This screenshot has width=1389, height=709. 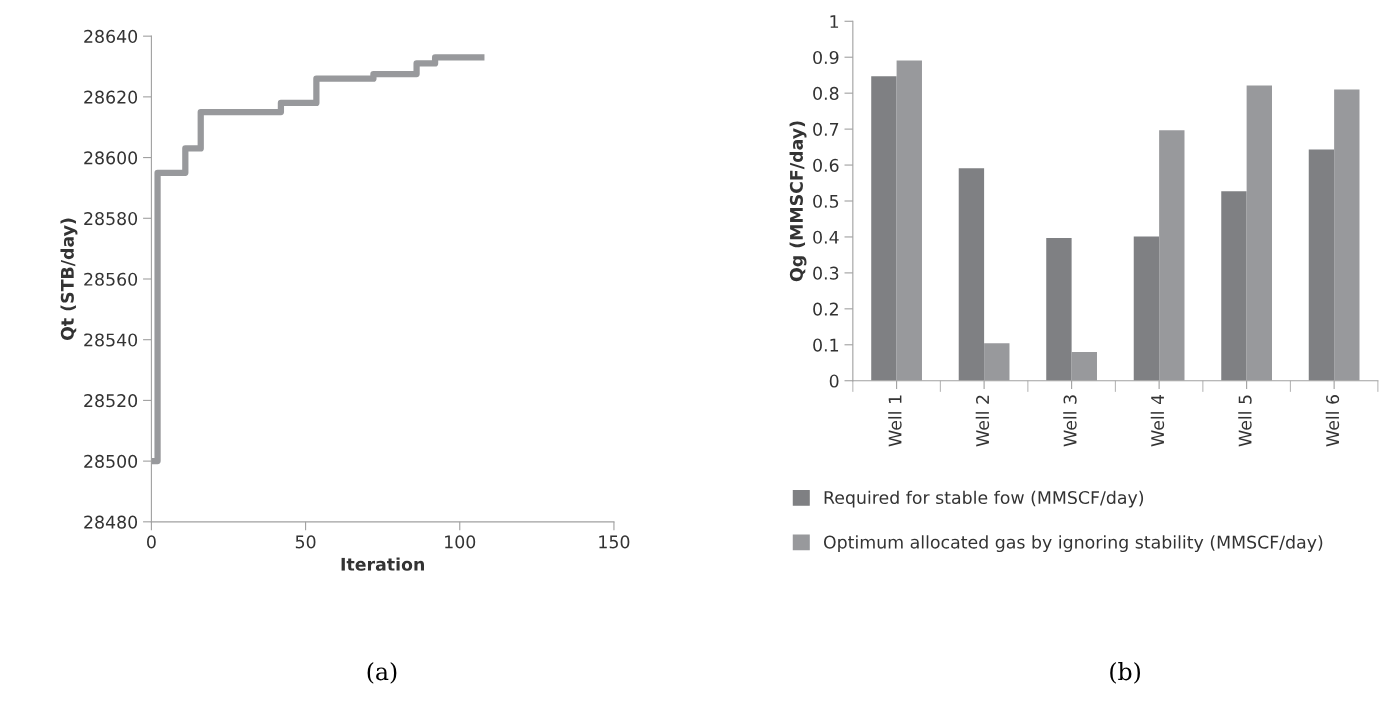 What do you see at coordinates (111, 279) in the screenshot?
I see `y-tick-label: 28560` at bounding box center [111, 279].